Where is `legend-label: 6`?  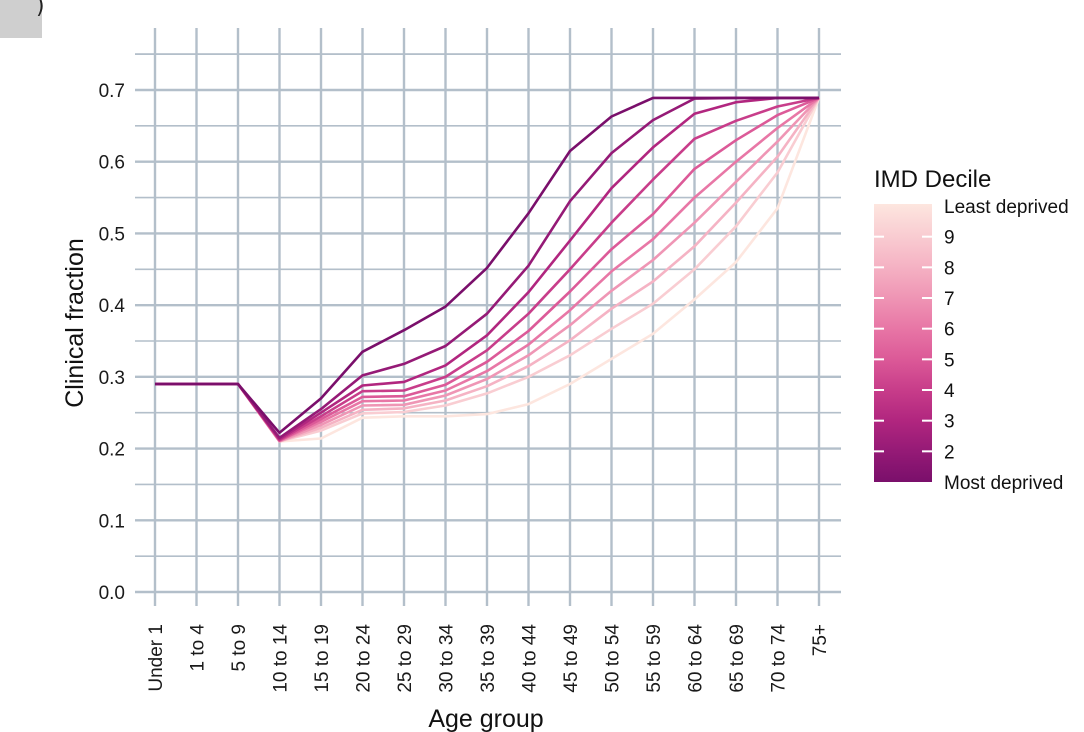 legend-label: 6 is located at coordinates (949, 330).